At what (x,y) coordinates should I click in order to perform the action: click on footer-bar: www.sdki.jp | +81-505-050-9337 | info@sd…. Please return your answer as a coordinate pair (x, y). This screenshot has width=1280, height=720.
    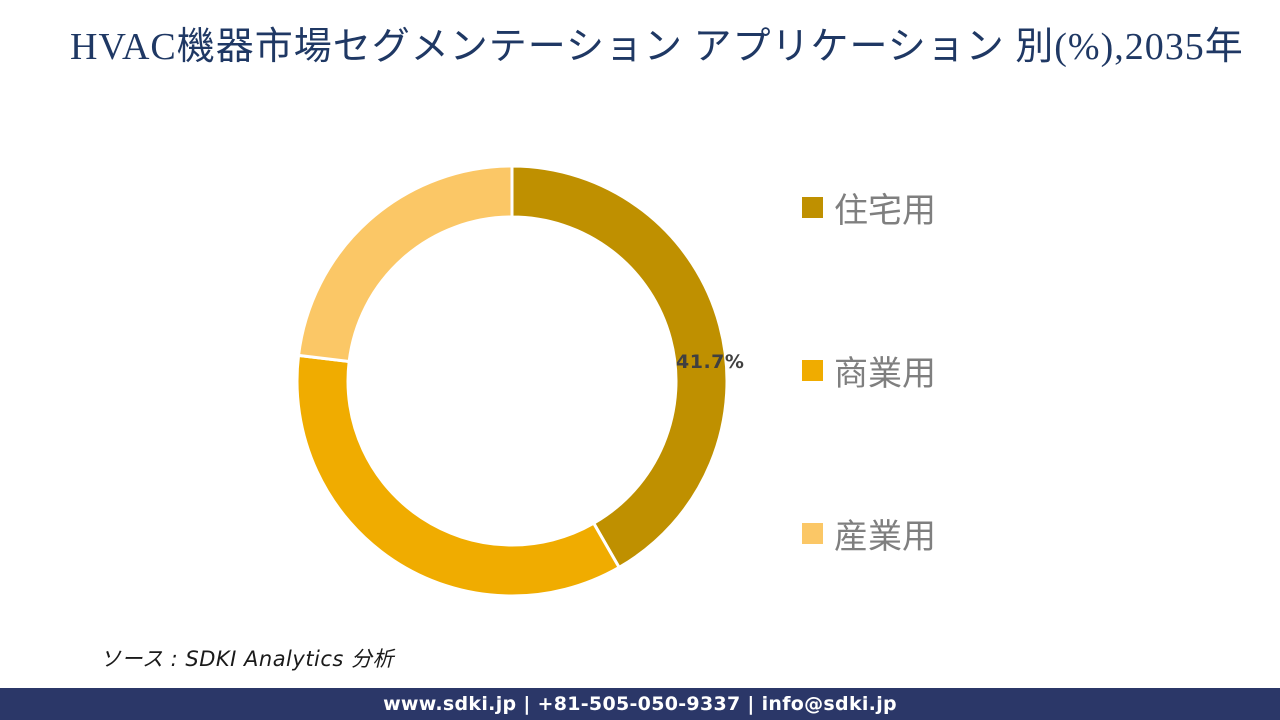
    Looking at the image, I should click on (640, 704).